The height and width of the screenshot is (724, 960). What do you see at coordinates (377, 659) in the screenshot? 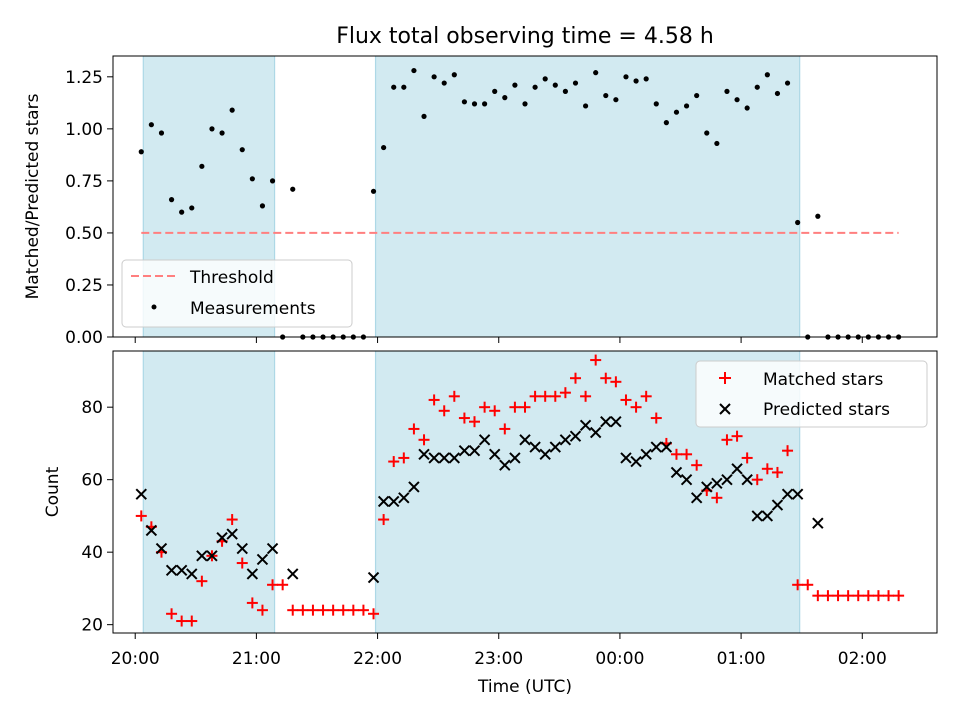
I see `x-tick-label: 22:00` at bounding box center [377, 659].